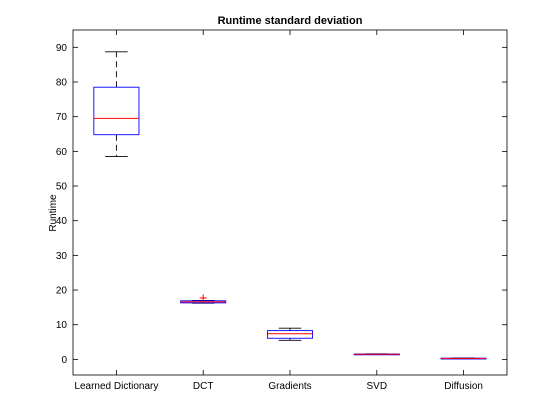  I want to click on y-tick-label: 90, so click(62, 48).